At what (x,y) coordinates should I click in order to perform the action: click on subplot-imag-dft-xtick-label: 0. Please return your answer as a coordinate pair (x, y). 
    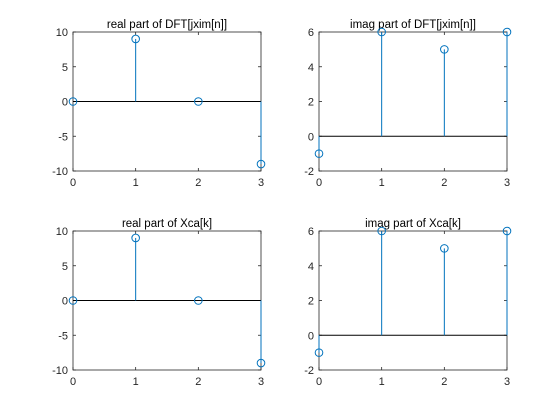
    Looking at the image, I should click on (319, 183).